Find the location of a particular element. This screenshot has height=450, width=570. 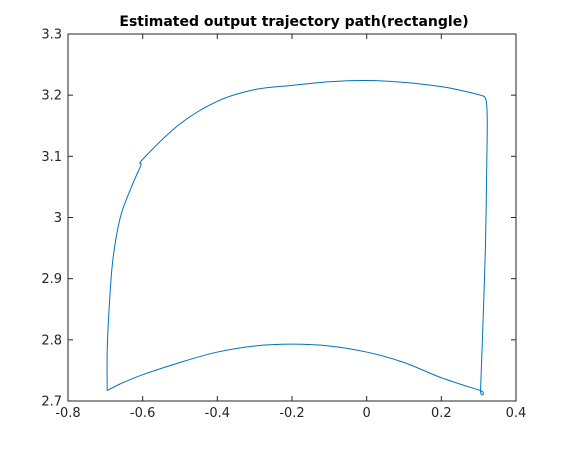

y-tick-label: 3.1 is located at coordinates (51, 157).